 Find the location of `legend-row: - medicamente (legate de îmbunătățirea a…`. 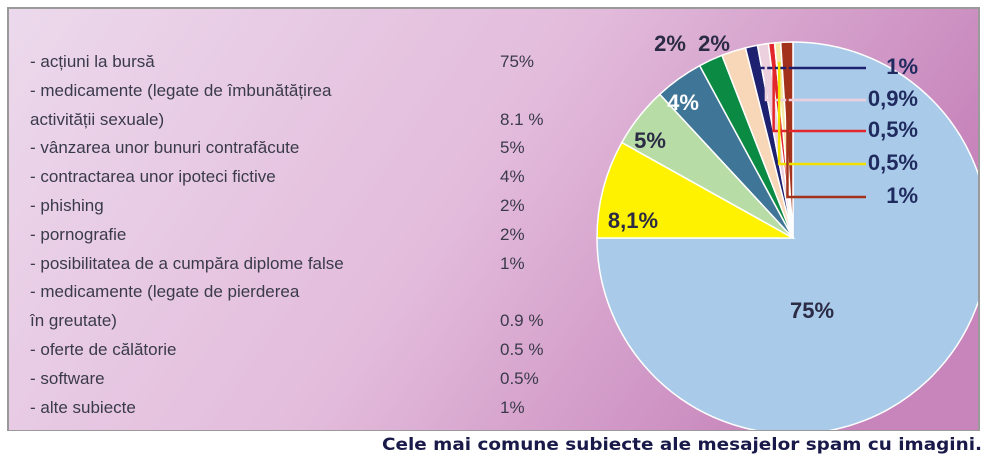

legend-row: - medicamente (legate de îmbunătățirea a… is located at coordinates (310, 106).